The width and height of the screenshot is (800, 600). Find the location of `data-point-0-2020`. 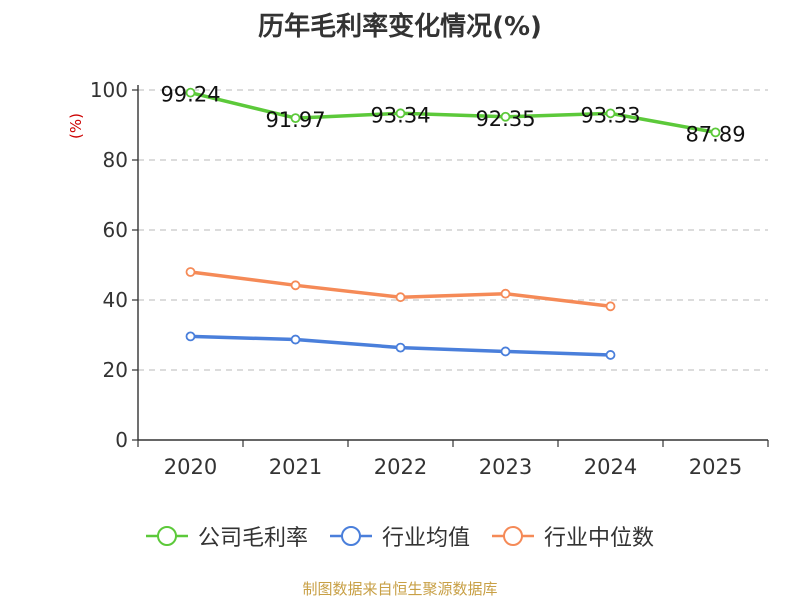

data-point-0-2020 is located at coordinates (190, 92).